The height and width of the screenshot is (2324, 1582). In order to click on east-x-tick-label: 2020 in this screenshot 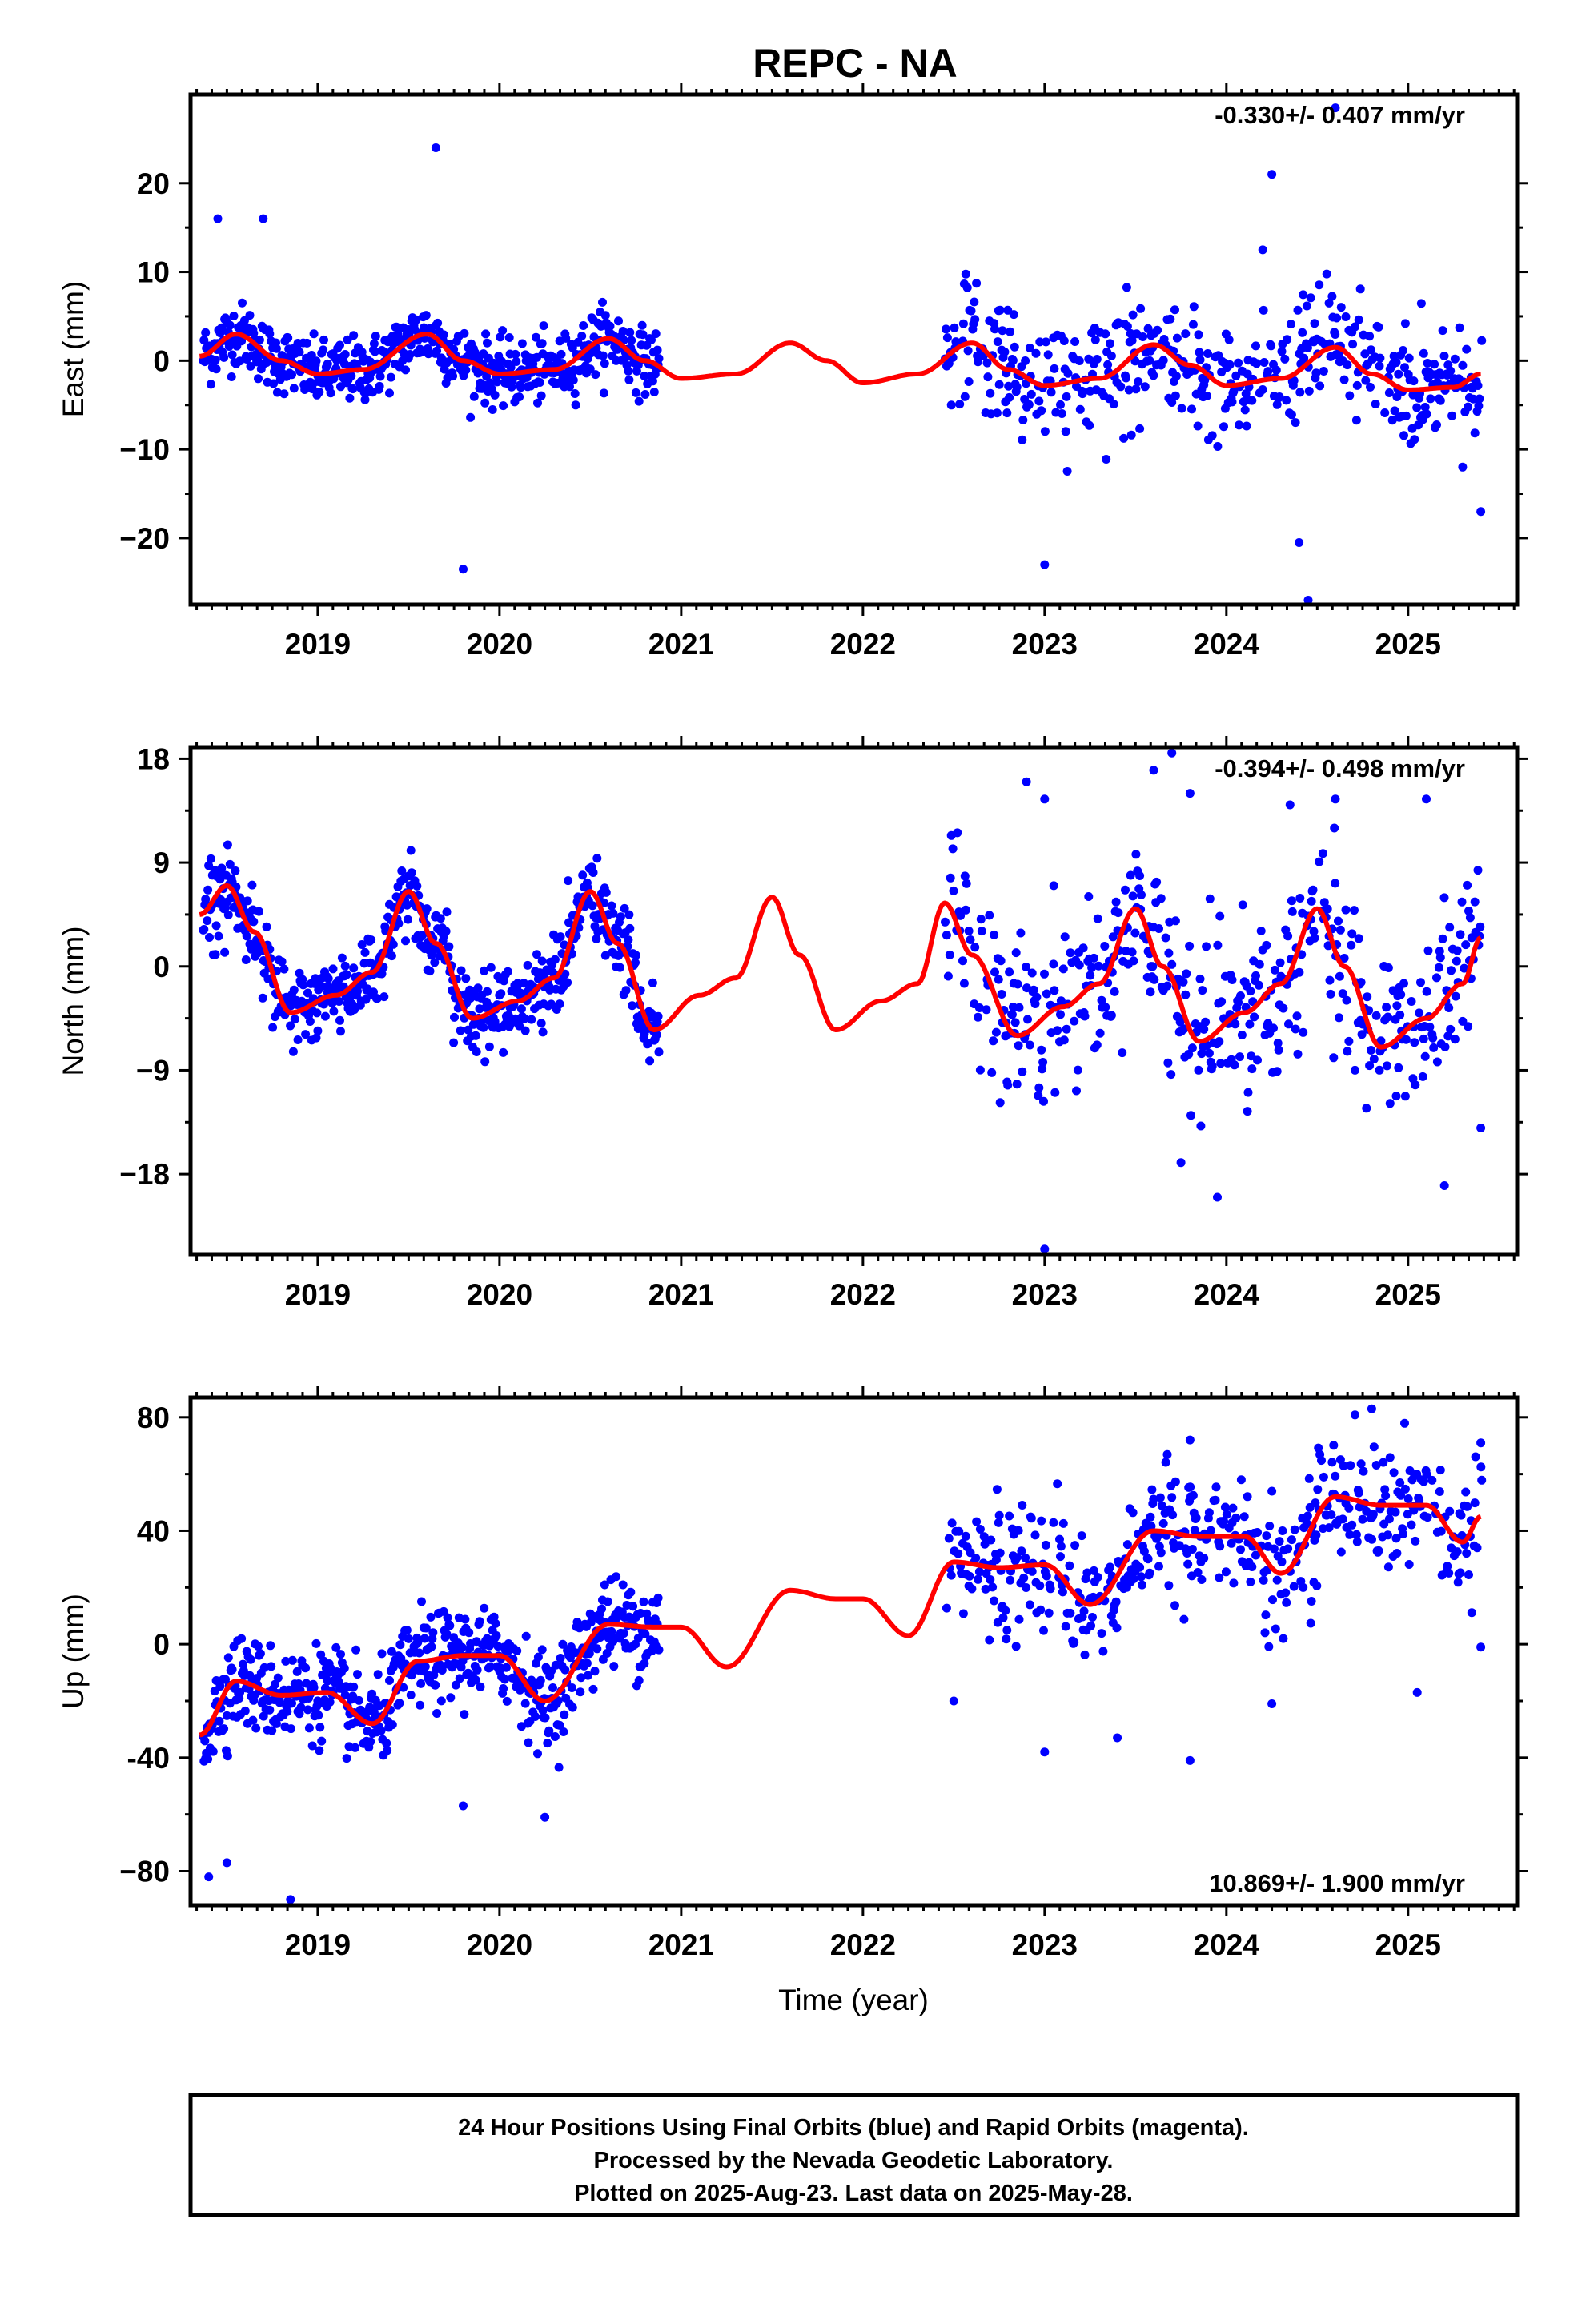, I will do `click(499, 644)`.